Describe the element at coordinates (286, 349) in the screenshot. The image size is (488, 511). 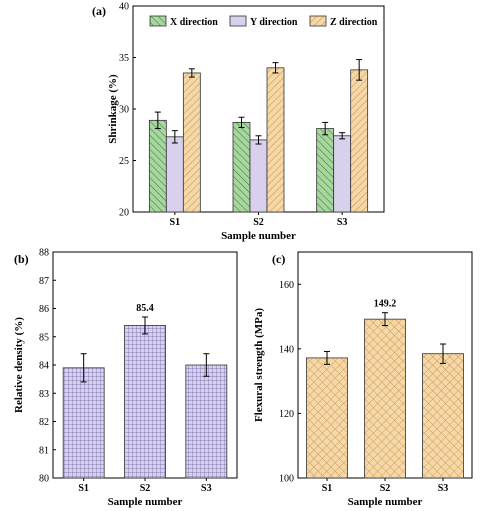
I see `y-tick-label: 140` at that location.